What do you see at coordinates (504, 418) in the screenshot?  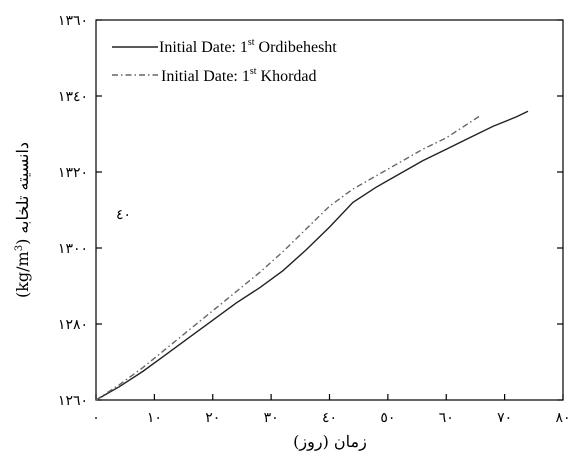 I see `x-tick-label: ٧٠` at bounding box center [504, 418].